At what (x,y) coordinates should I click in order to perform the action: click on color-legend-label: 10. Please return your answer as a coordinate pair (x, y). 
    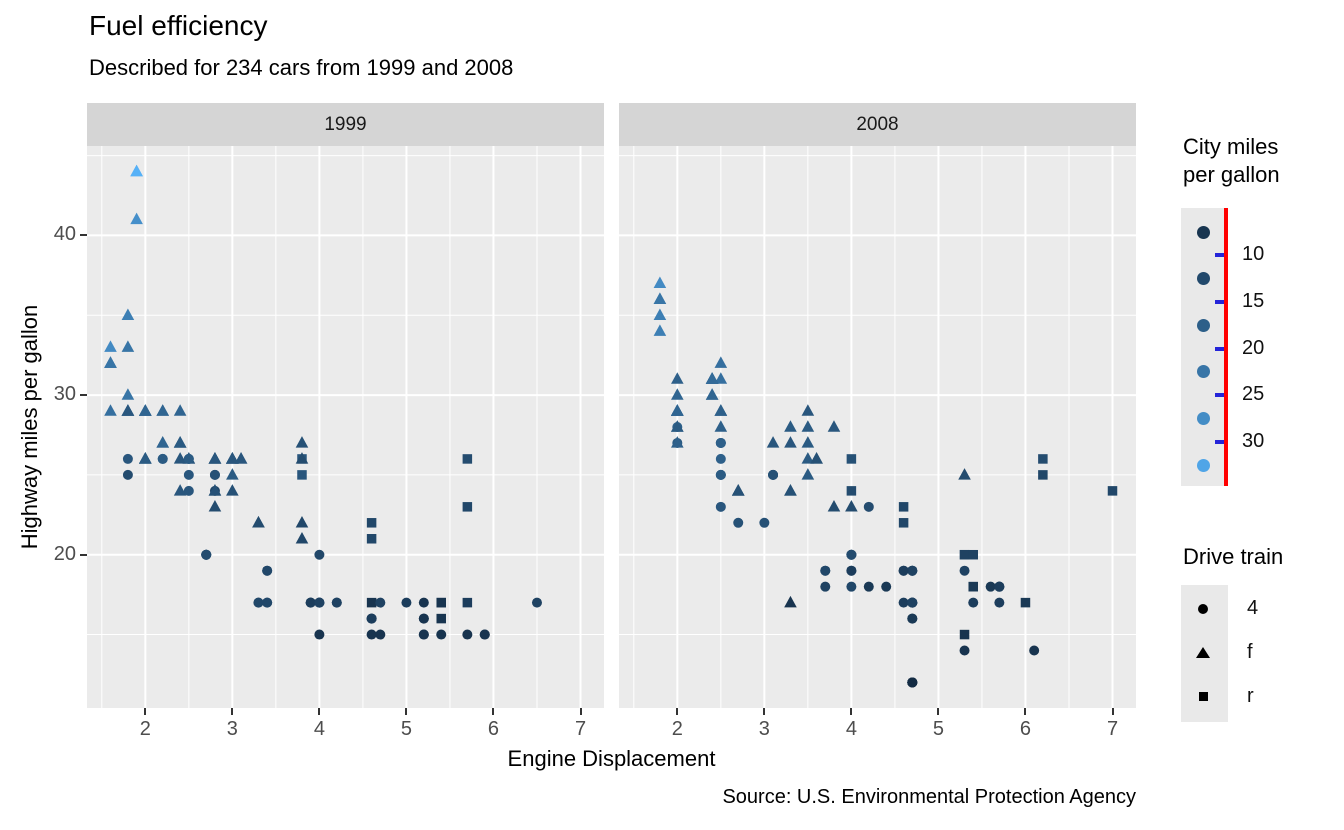
    Looking at the image, I should click on (1253, 254).